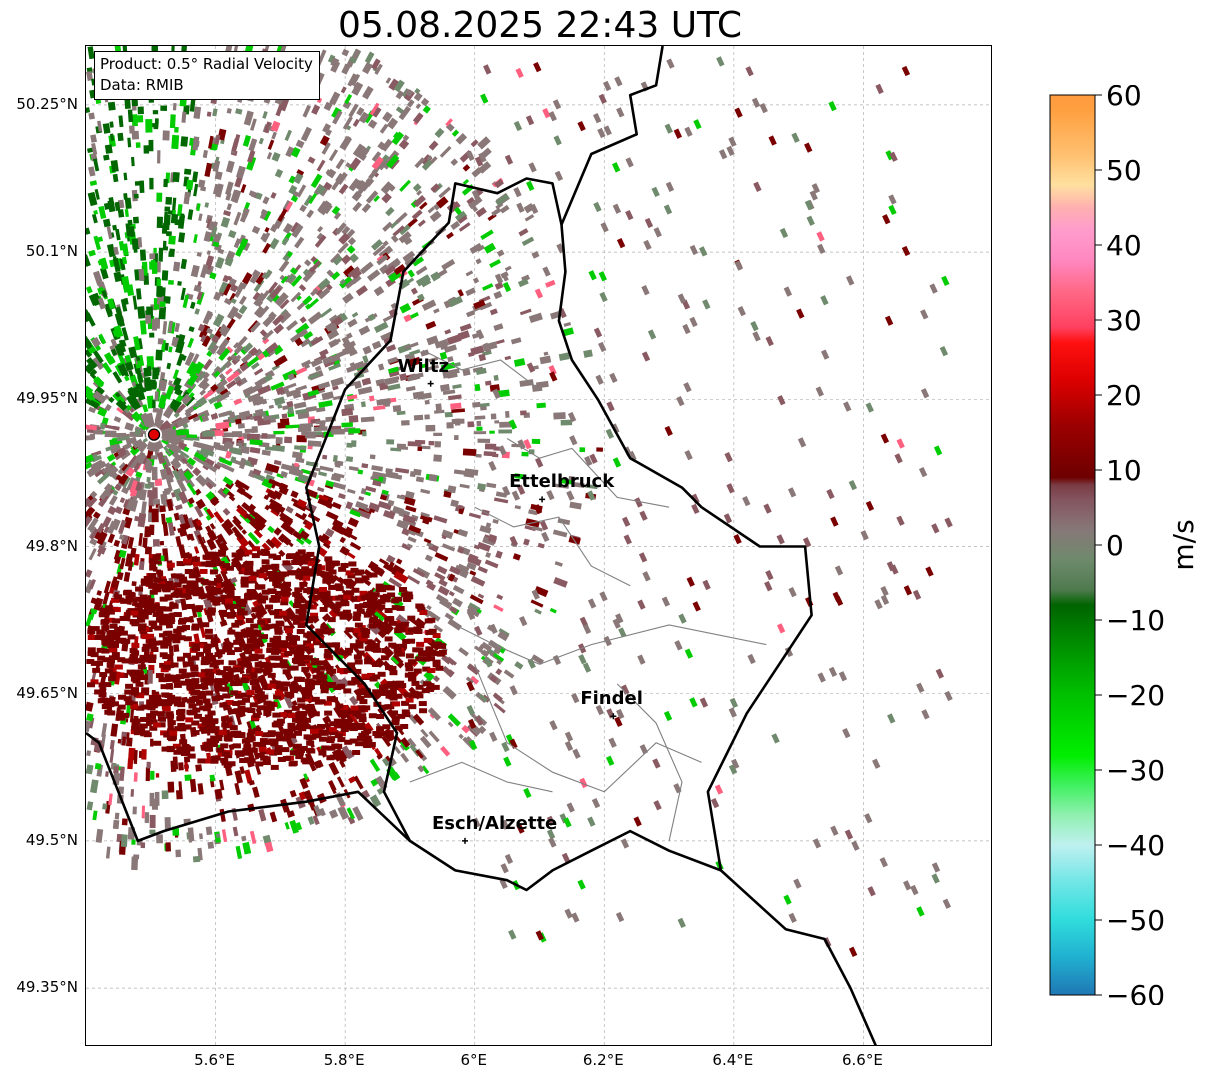 The image size is (1207, 1081). I want to click on colorbar-tick-label: 0, so click(1115, 545).